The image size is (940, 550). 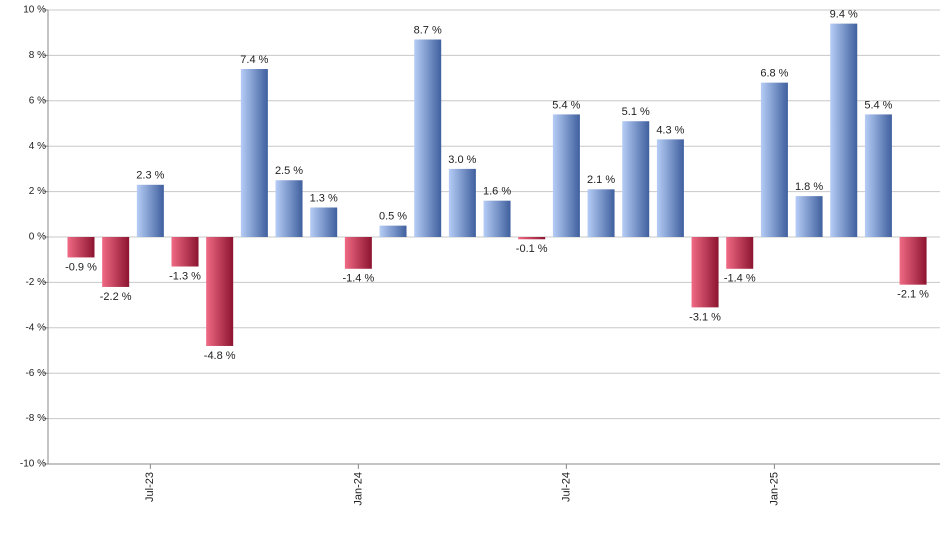 I want to click on y-tick-label: -10 %, so click(x=33, y=464).